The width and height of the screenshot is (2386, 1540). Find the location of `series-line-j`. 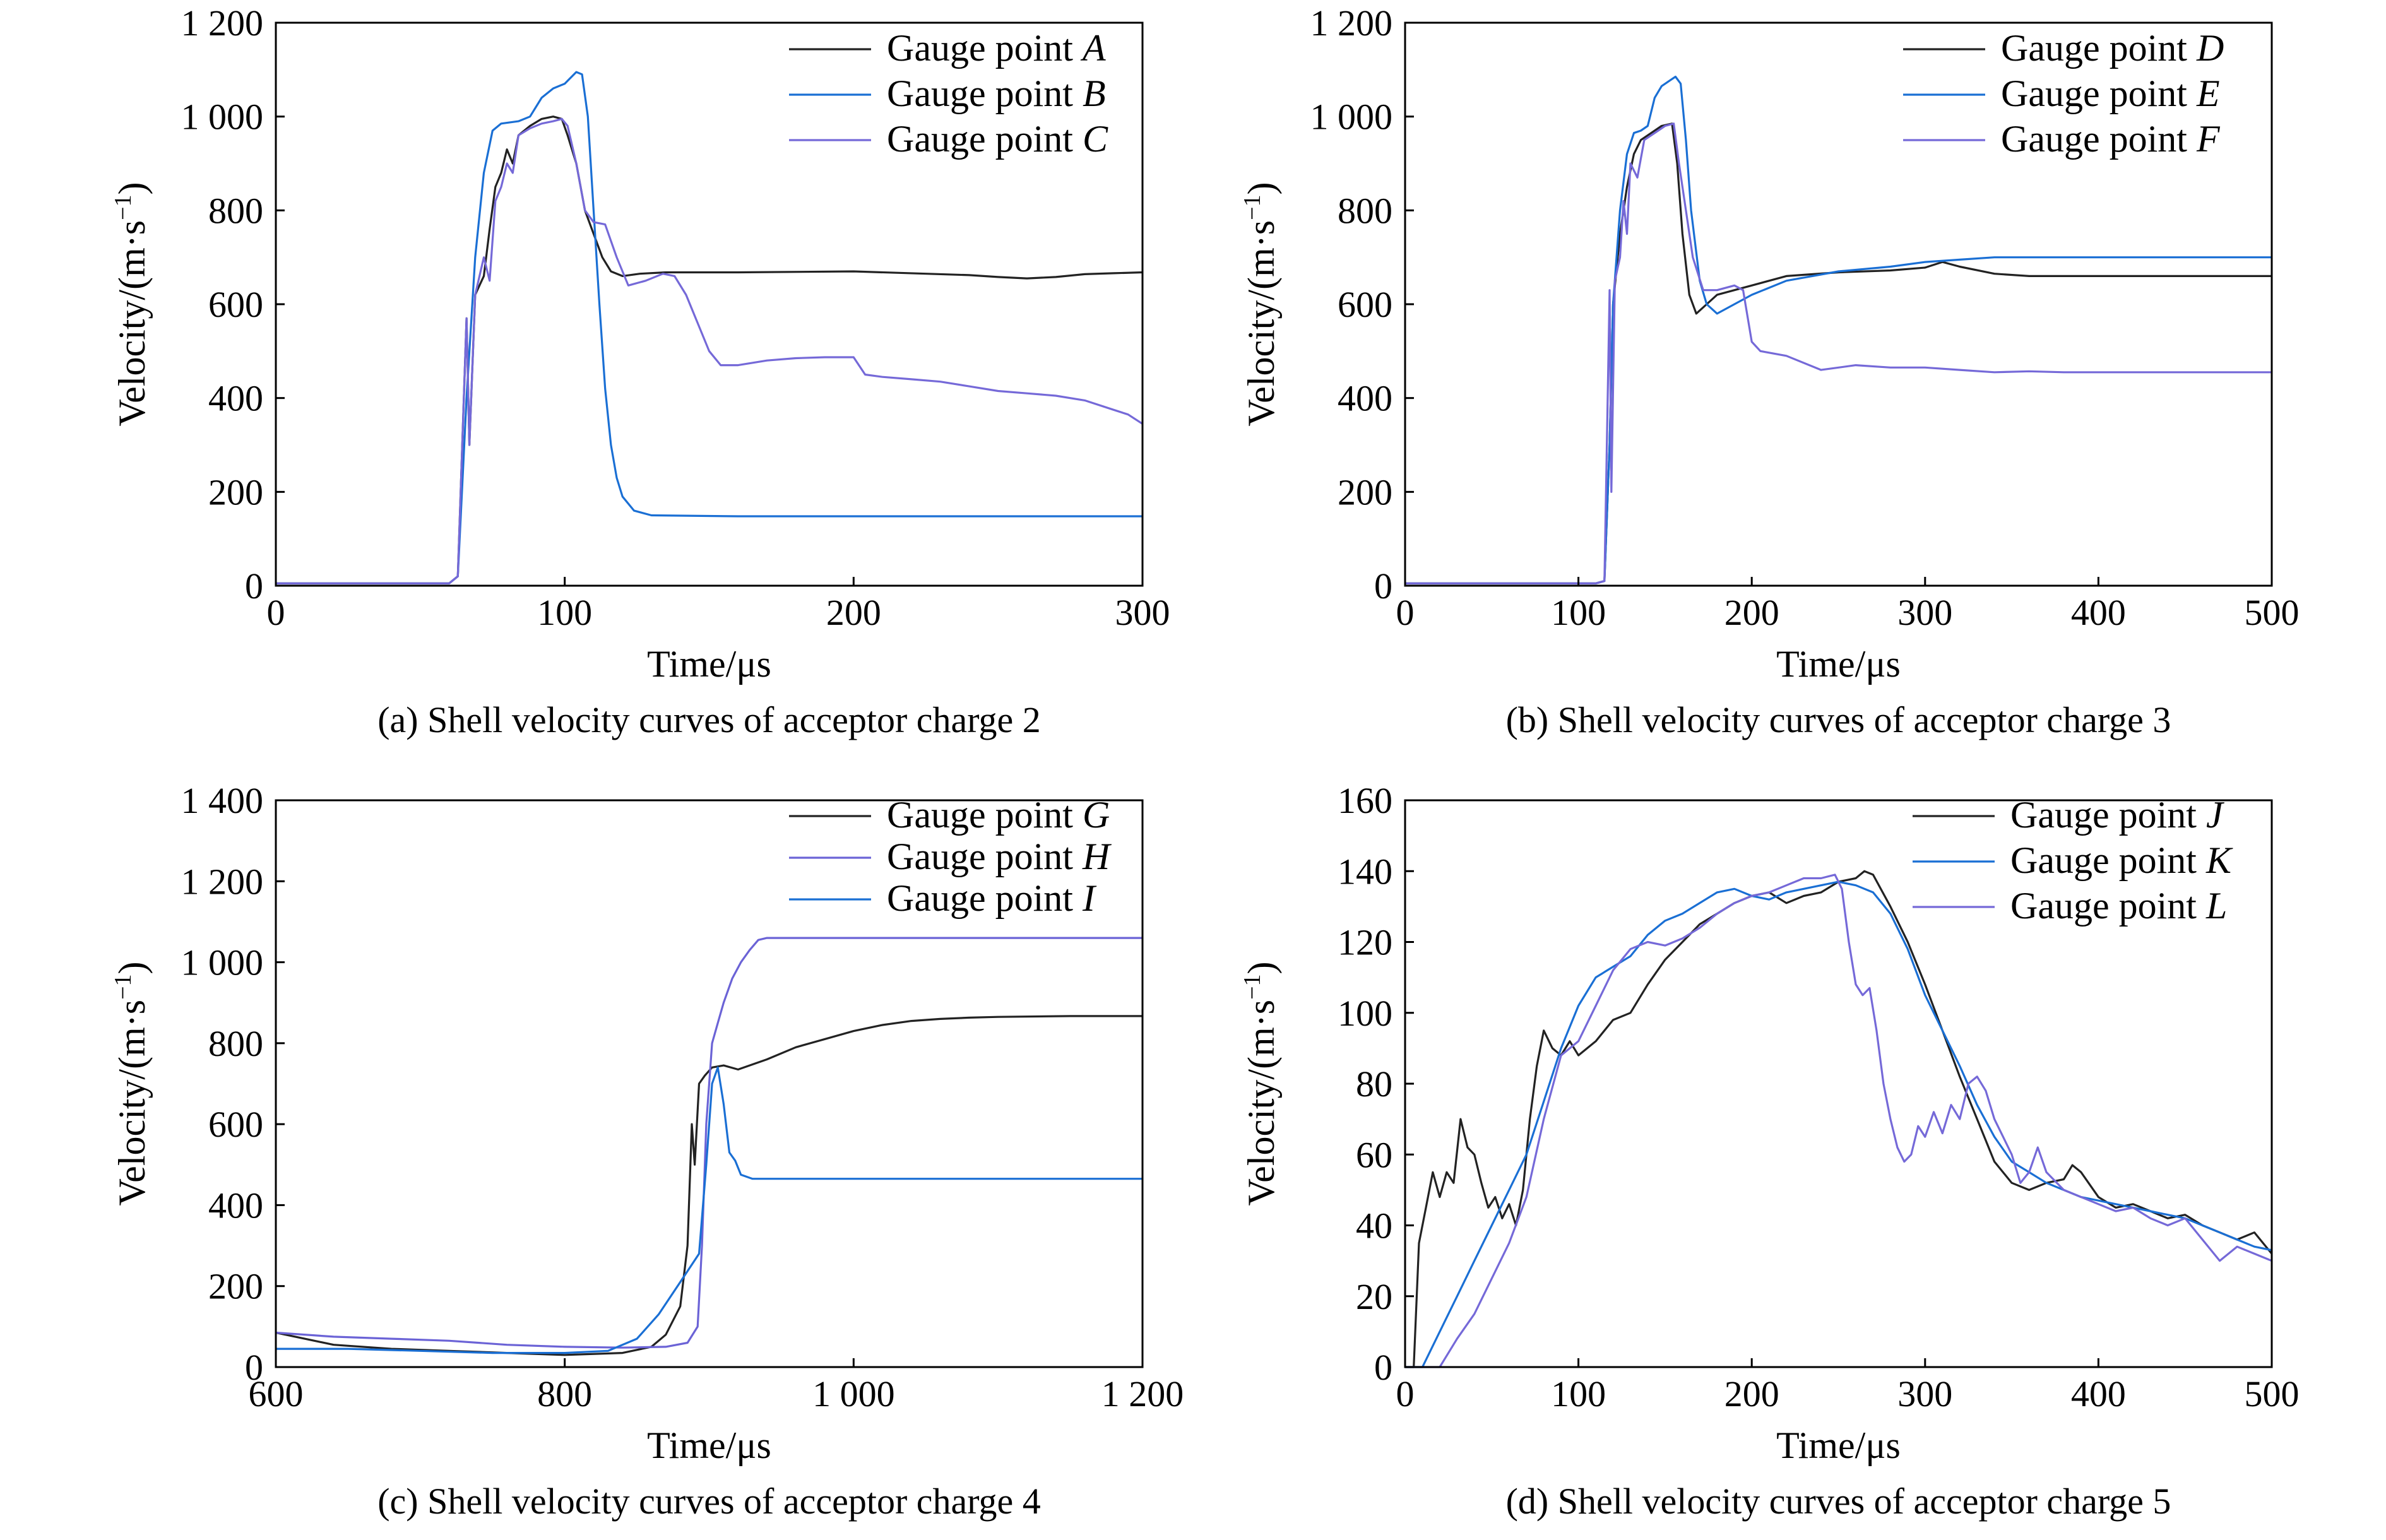

series-line-j is located at coordinates (1838, 1119).